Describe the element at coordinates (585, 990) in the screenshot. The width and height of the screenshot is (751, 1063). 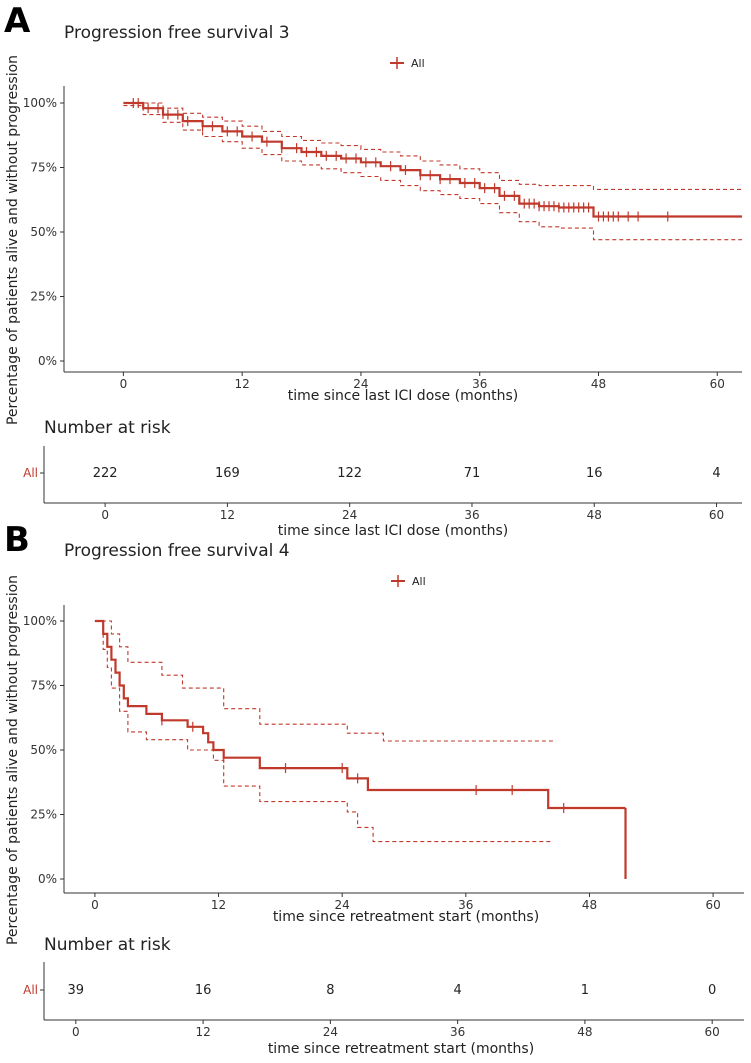
I see `risk-count-b: 1` at that location.